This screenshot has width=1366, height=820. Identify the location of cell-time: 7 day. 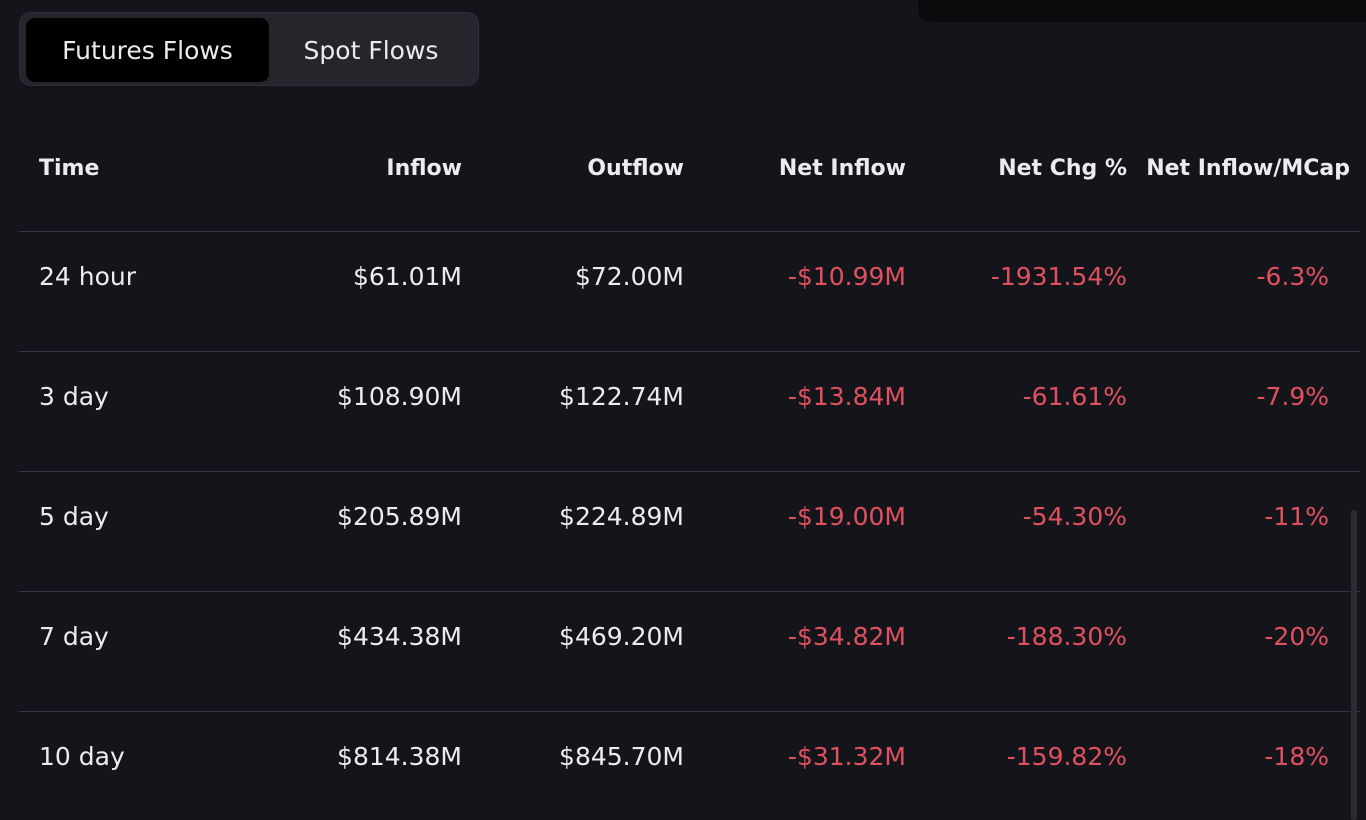
(74, 636).